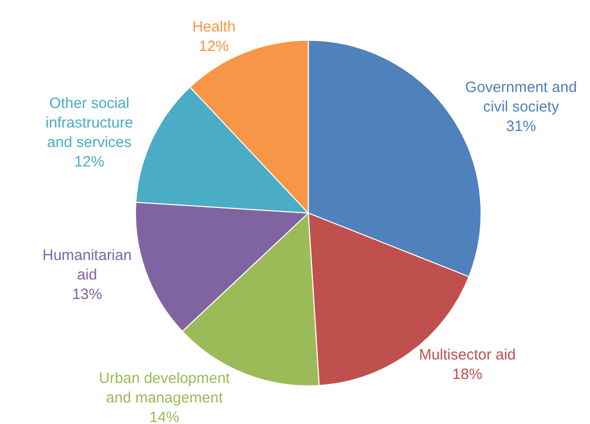 The width and height of the screenshot is (590, 424). I want to click on slice-label: Other social infrastructure and services, so click(90, 122).